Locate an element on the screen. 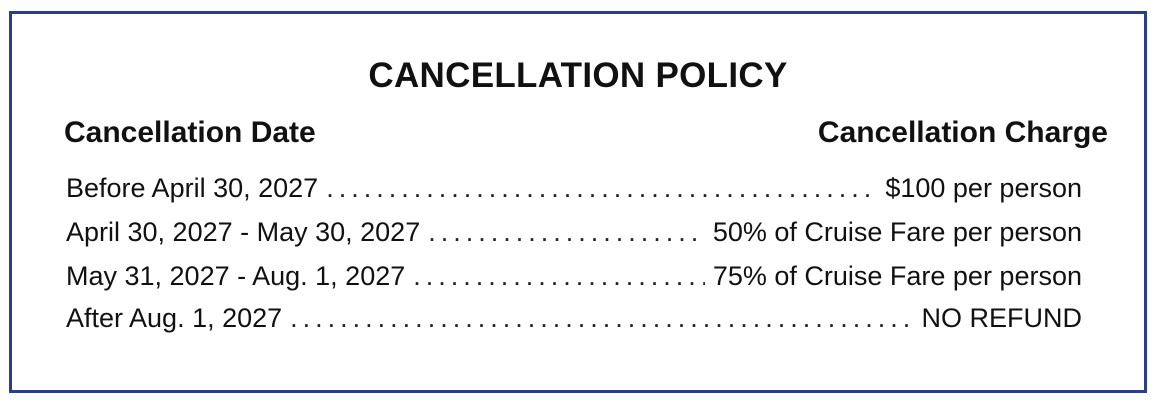 The height and width of the screenshot is (406, 1156). row-date: May 31, 2027 - Aug. 1, 2027 is located at coordinates (236, 276).